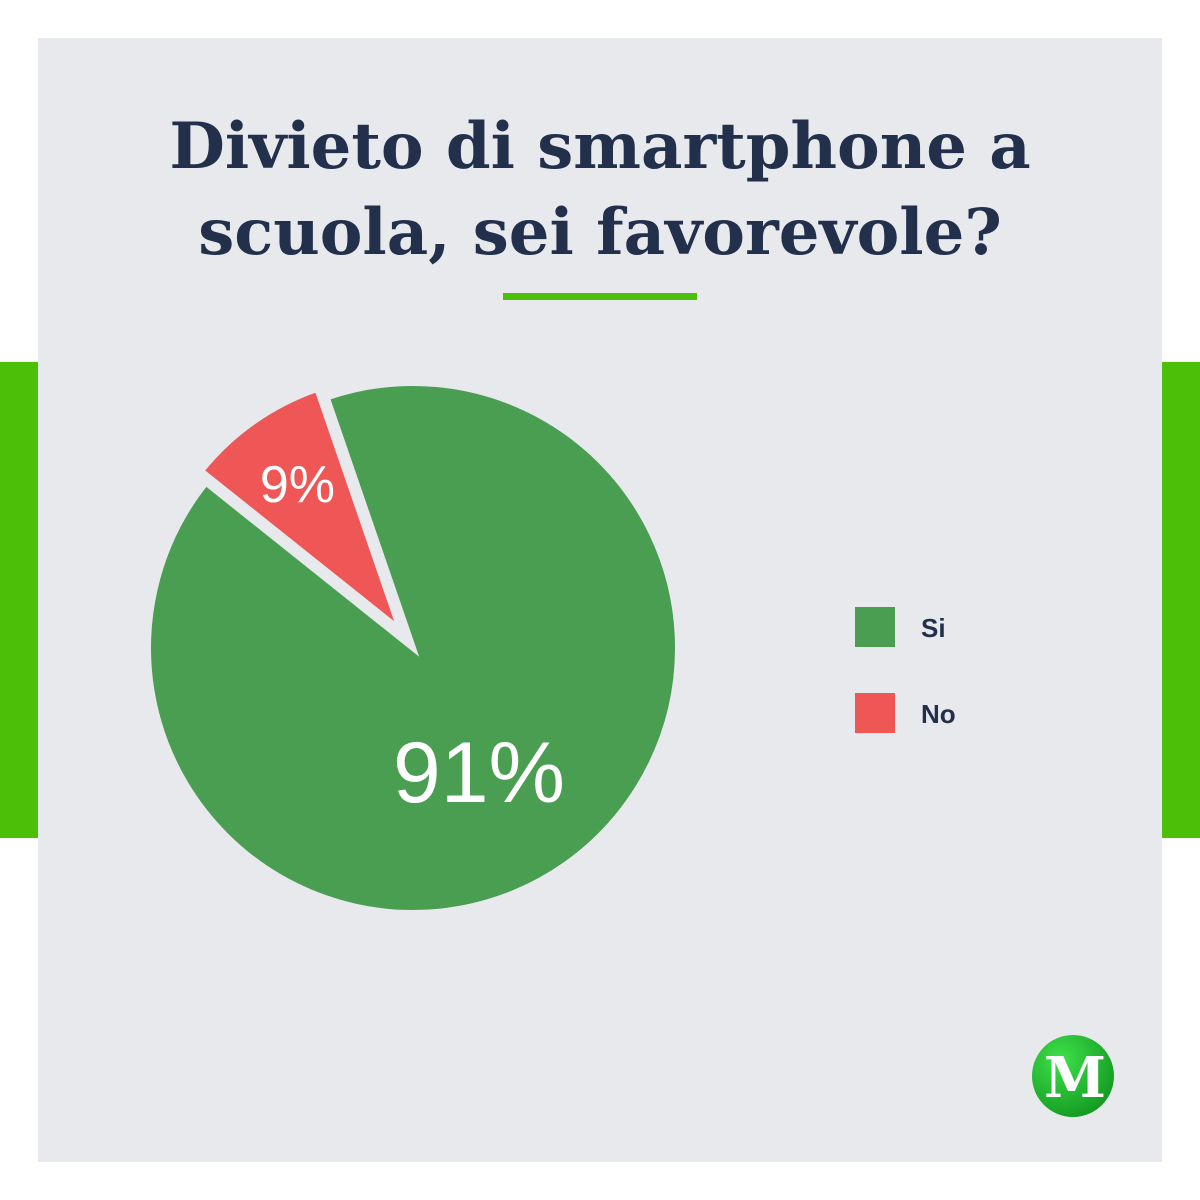 The height and width of the screenshot is (1200, 1200). I want to click on legend-label-si: Si, so click(933, 628).